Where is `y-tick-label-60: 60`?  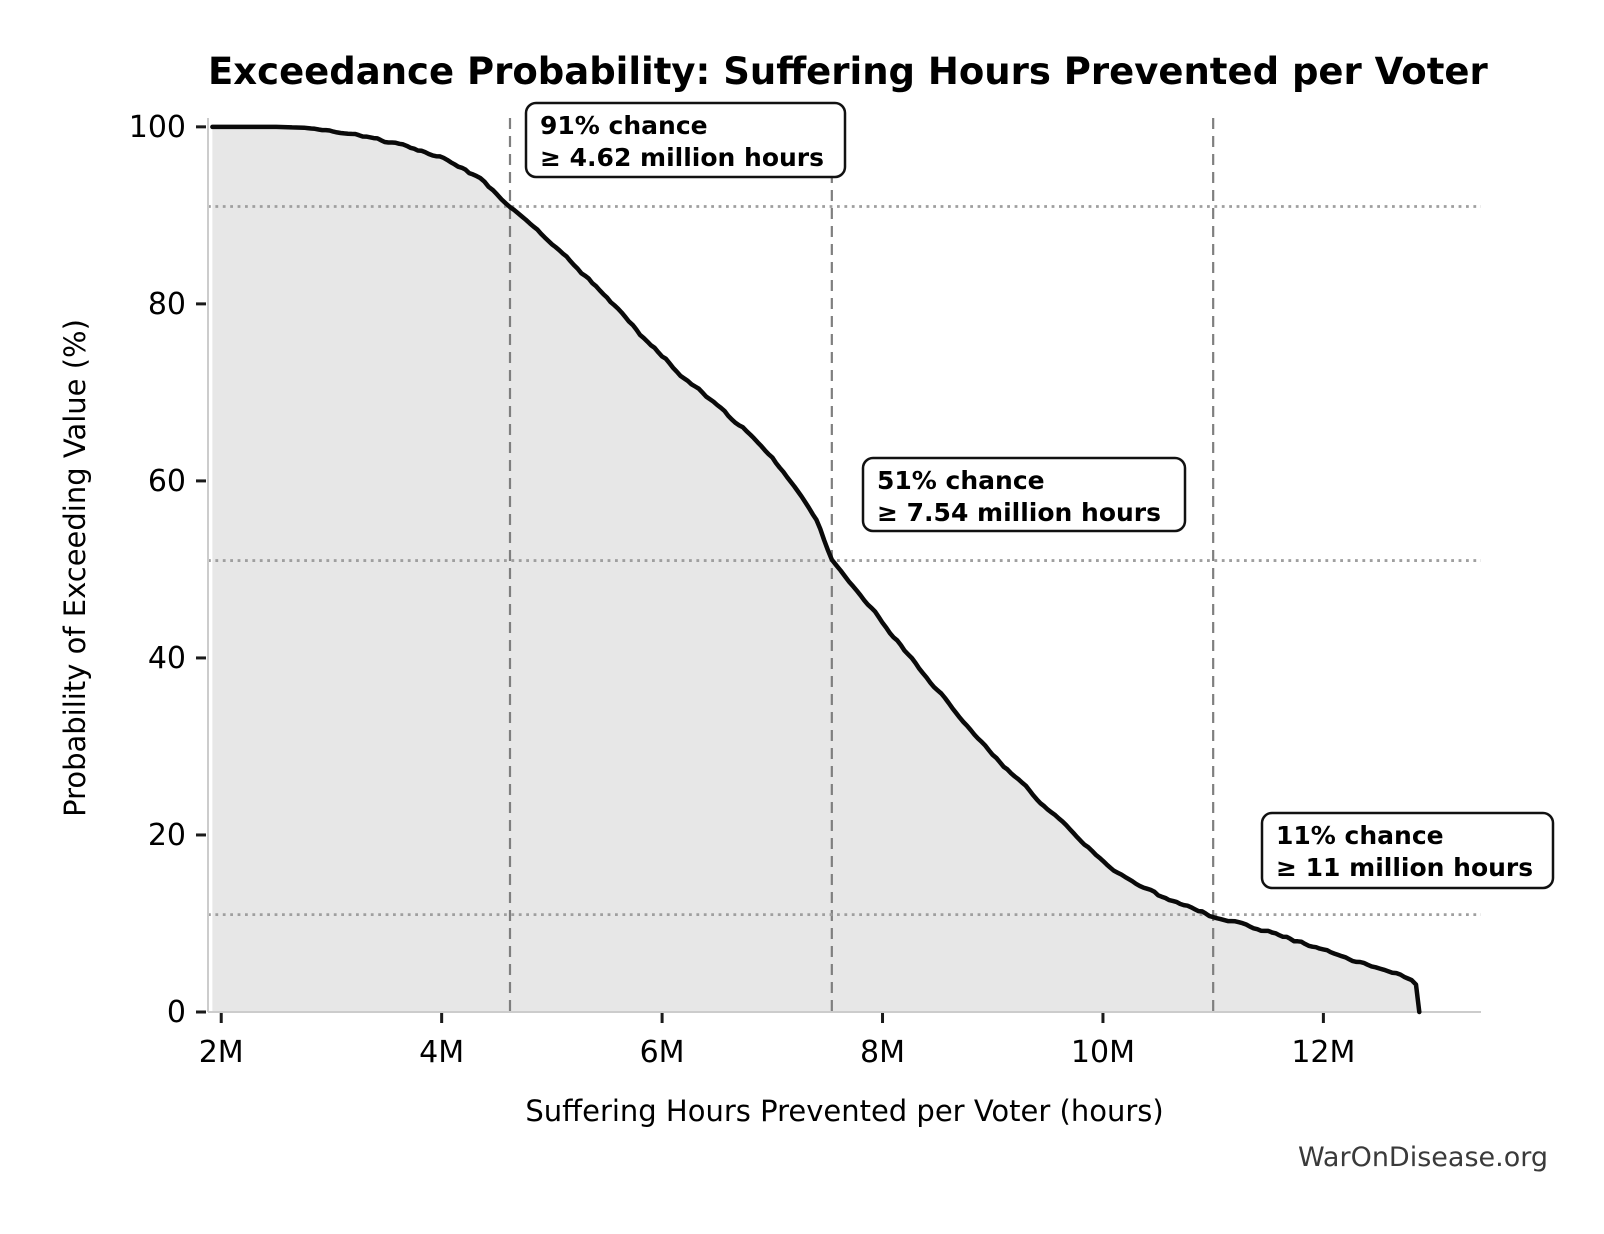
y-tick-label-60: 60 is located at coordinates (167, 481).